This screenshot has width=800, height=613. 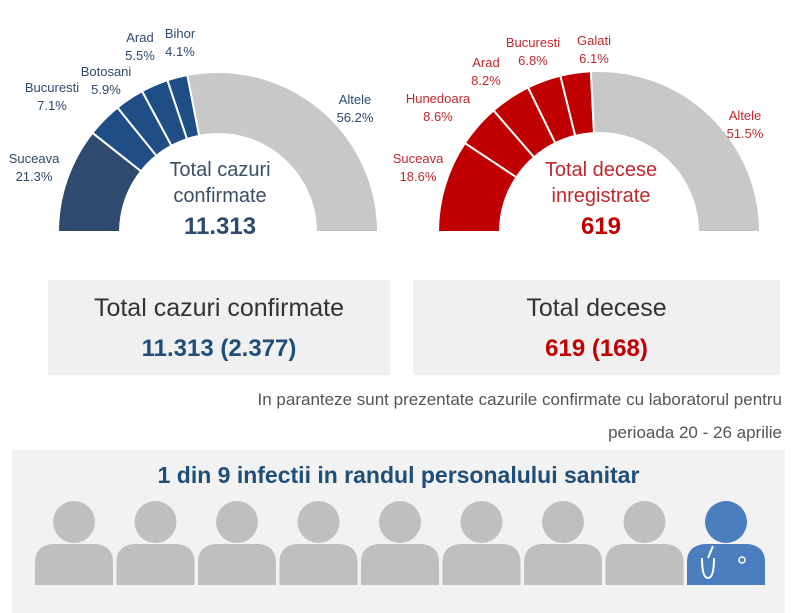 I want to click on value-botosani: 5.9%, so click(x=106, y=89).